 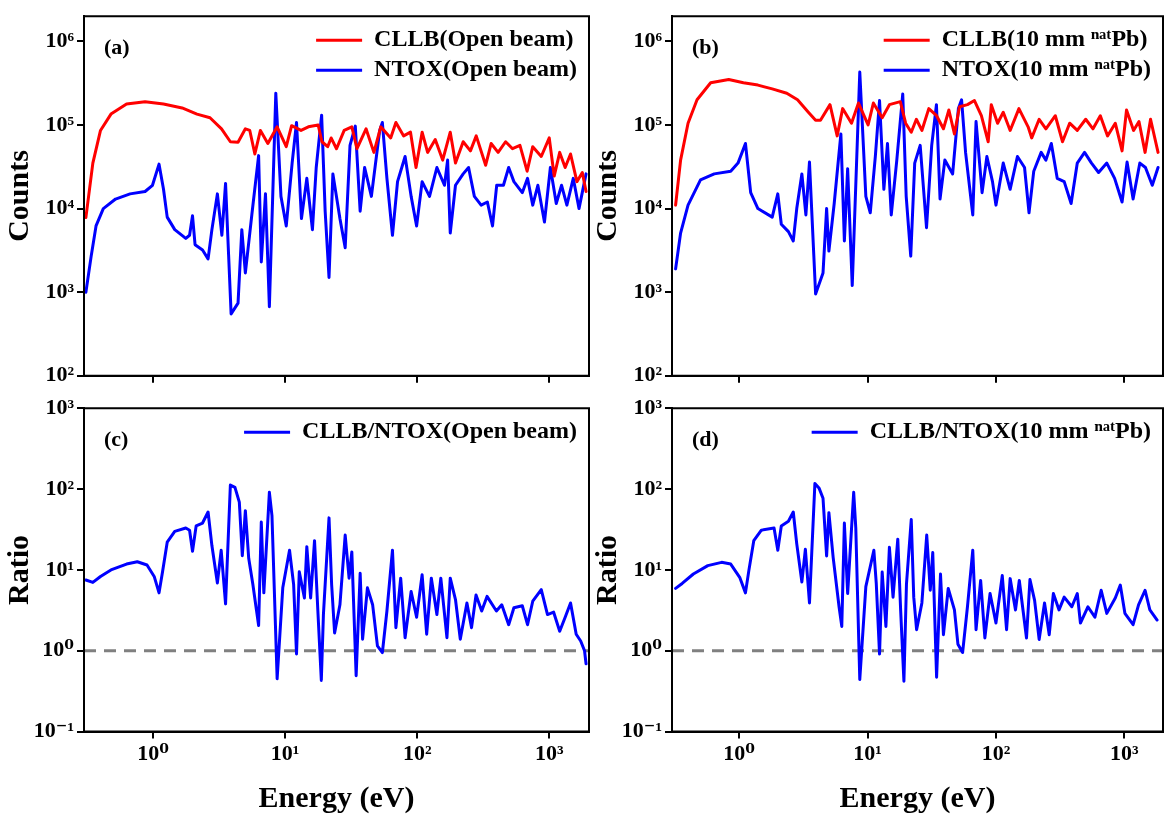 I want to click on legend-label: CLLB/NTOX(Open beam), so click(x=439, y=430).